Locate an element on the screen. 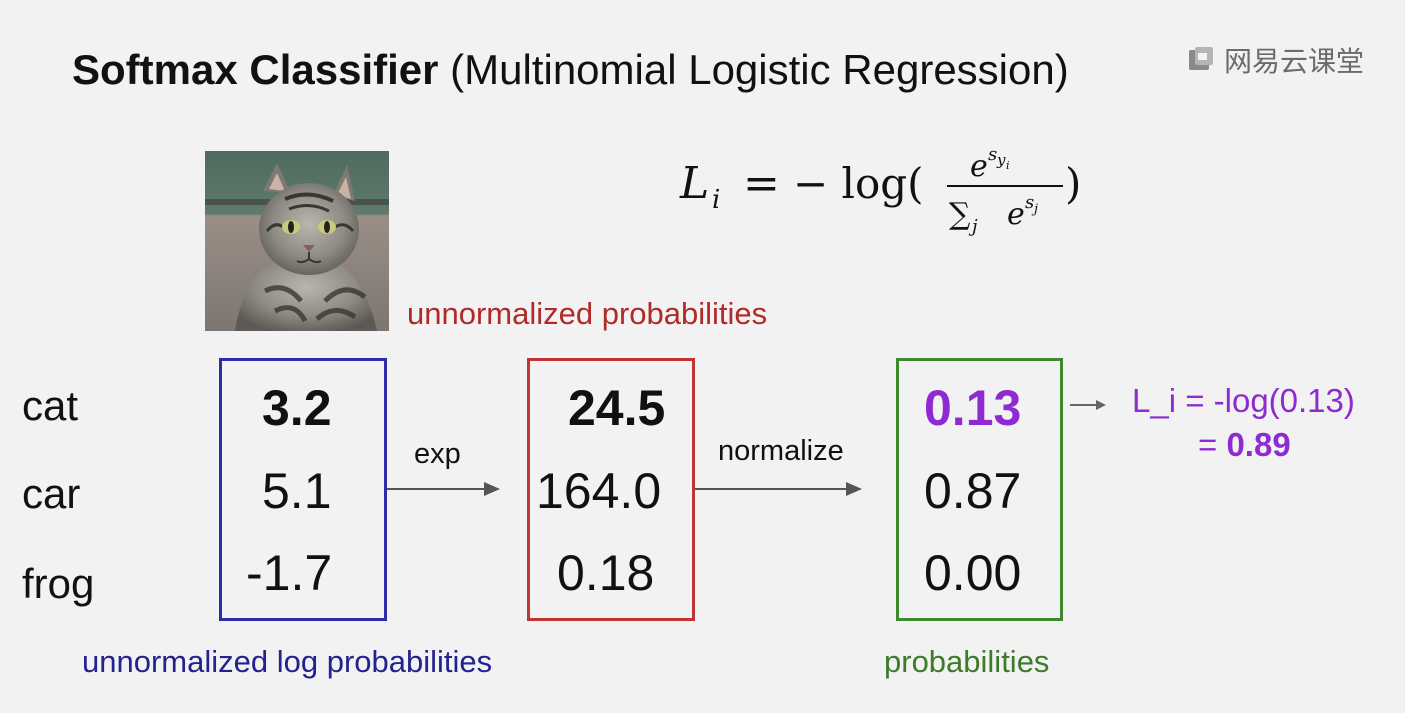 The image size is (1405, 713). exp-score-frog: 0.18 is located at coordinates (606, 573).